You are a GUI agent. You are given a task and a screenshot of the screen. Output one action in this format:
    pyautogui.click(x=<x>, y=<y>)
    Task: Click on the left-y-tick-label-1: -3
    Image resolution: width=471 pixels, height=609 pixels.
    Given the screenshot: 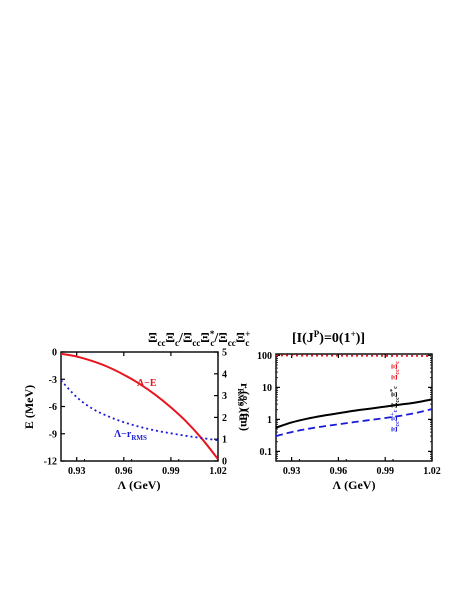 What is the action you would take?
    pyautogui.click(x=53, y=380)
    